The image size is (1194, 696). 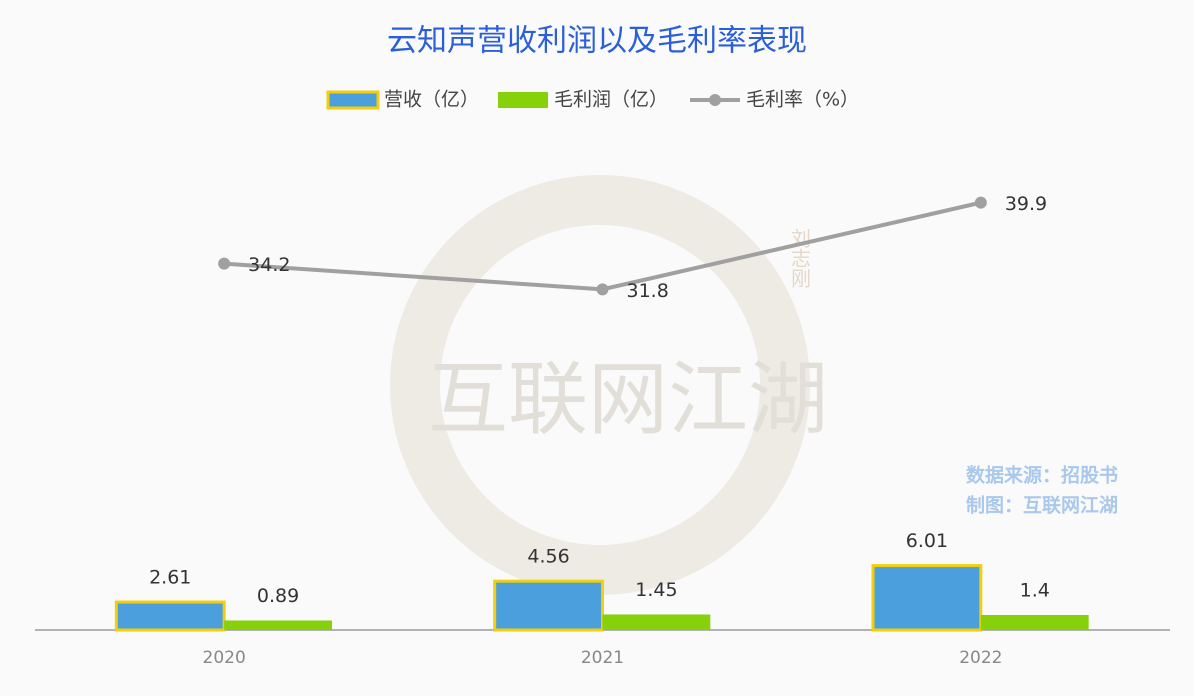 What do you see at coordinates (431, 100) in the screenshot?
I see `legend-label: 营收（亿）` at bounding box center [431, 100].